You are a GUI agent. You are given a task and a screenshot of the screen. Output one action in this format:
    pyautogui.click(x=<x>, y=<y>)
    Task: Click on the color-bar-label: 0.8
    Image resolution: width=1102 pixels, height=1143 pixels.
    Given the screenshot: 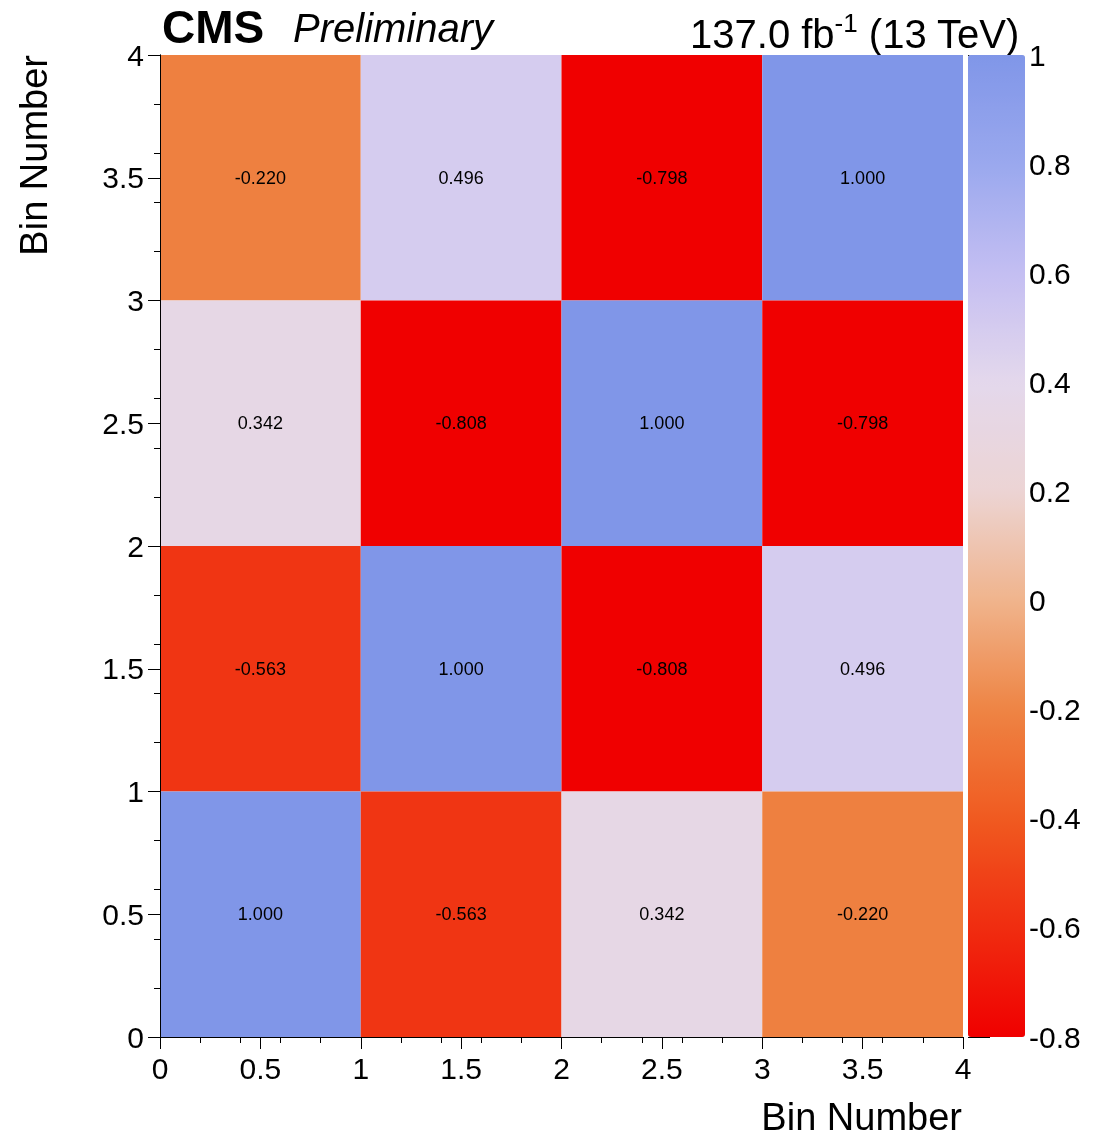 What is the action you would take?
    pyautogui.click(x=1050, y=164)
    